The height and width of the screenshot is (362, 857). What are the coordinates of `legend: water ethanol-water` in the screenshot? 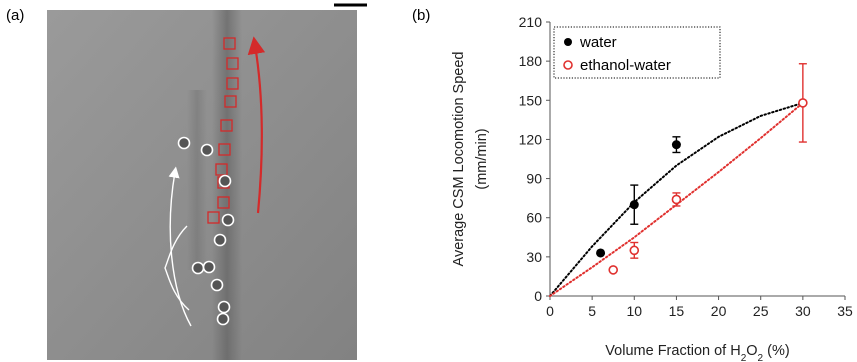 It's located at (637, 52).